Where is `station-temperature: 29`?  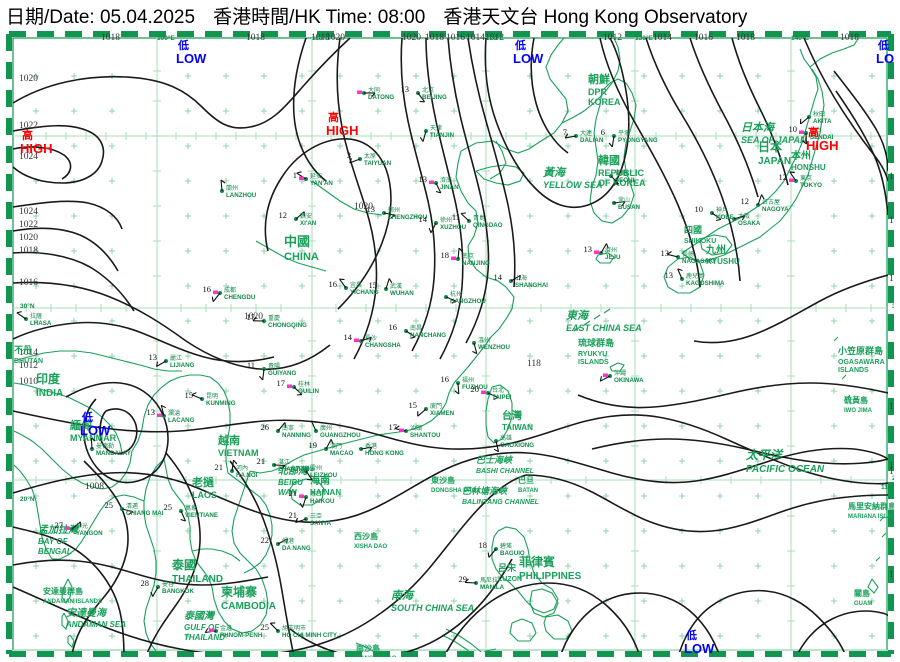 station-temperature: 29 is located at coordinates (463, 579).